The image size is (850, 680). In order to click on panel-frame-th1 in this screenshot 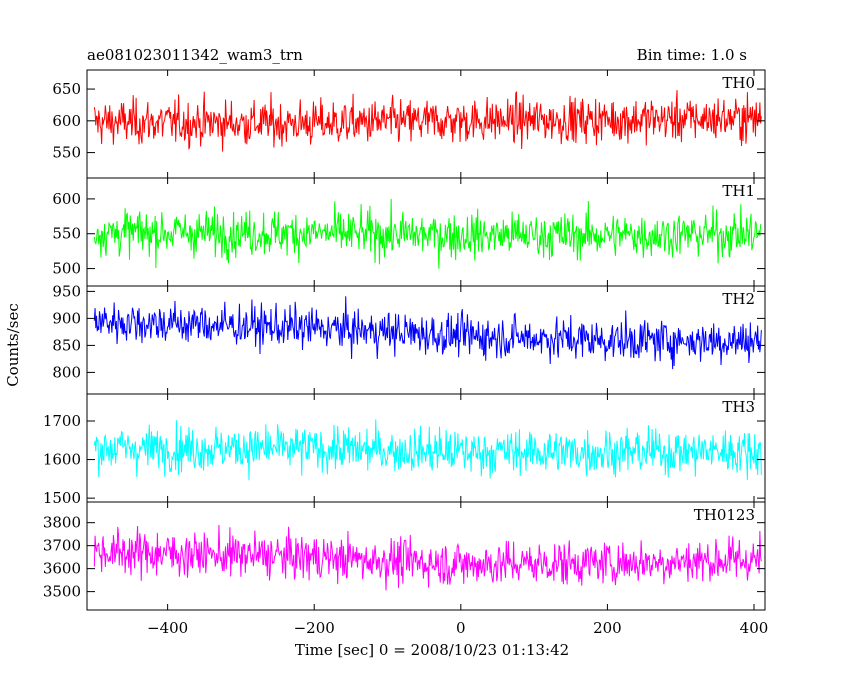, I will do `click(426, 232)`.